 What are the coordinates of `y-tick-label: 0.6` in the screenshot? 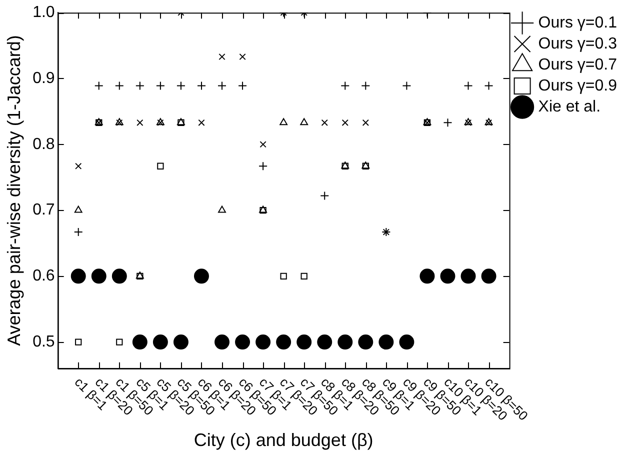 It's located at (43, 276).